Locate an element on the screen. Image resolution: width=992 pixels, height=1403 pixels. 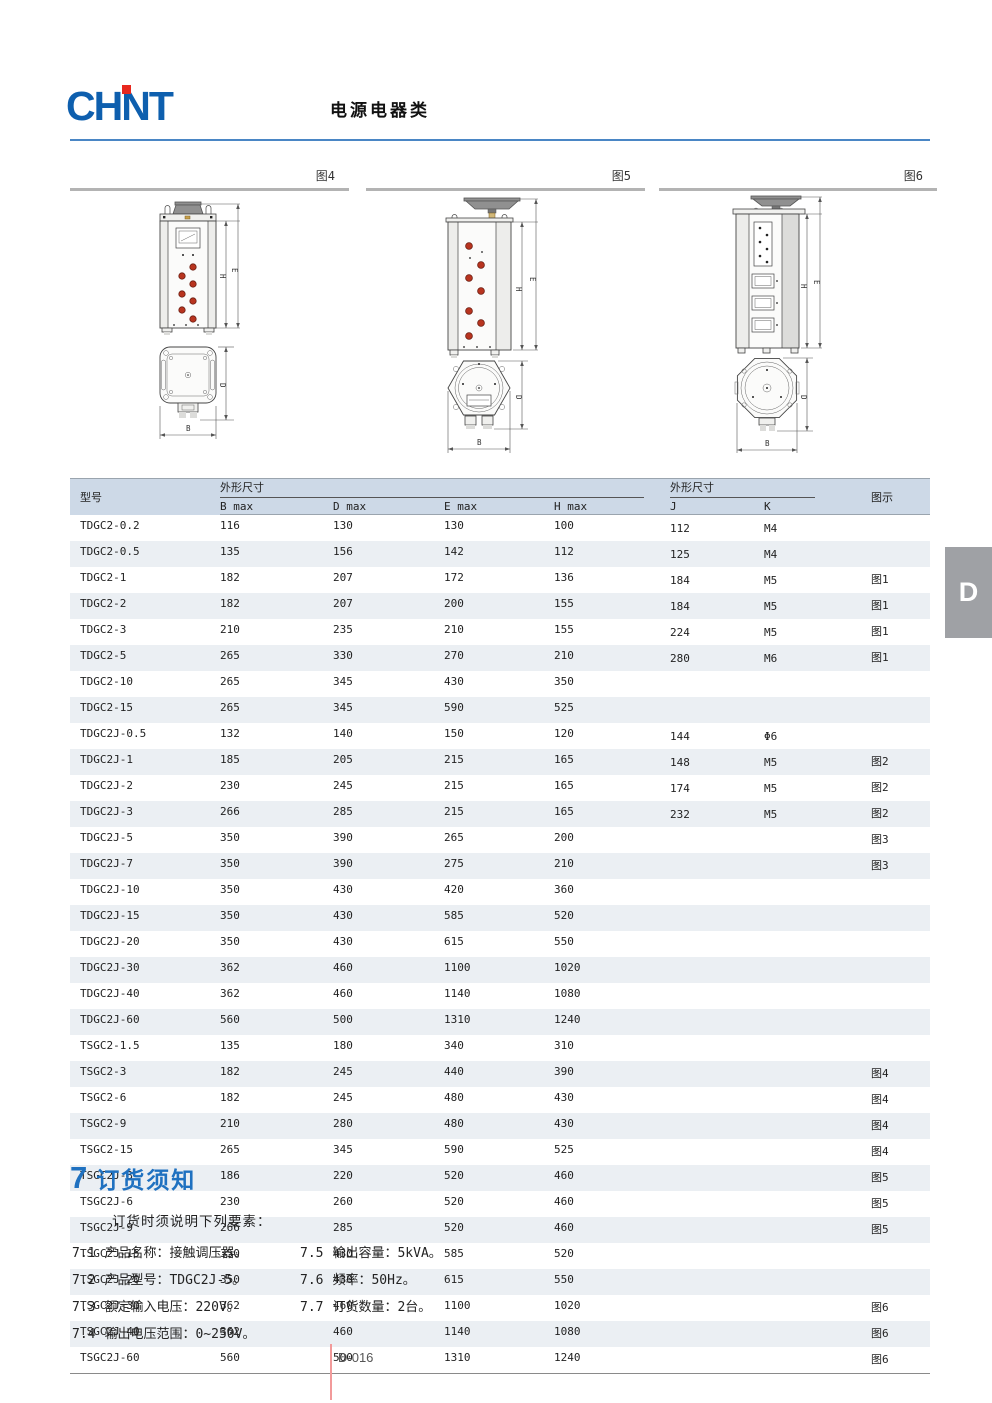
page-title: 电源电器类 is located at coordinates (380, 111).